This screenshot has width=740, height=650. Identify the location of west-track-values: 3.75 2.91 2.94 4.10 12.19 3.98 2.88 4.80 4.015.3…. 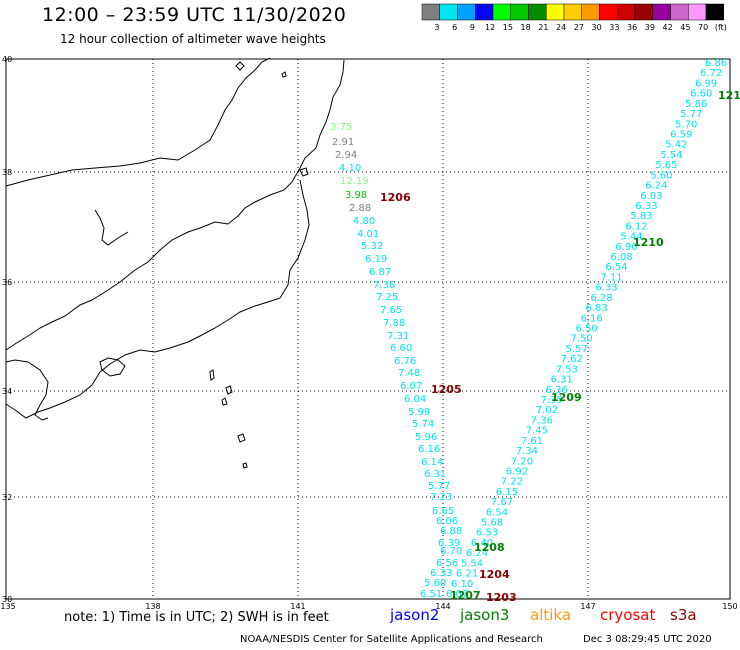
(396, 361).